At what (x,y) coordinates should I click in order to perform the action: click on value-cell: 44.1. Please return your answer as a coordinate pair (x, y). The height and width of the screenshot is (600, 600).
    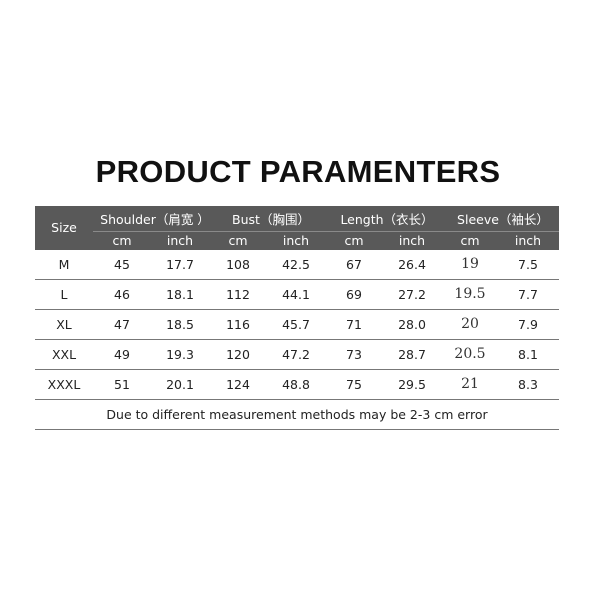
    Looking at the image, I should click on (296, 294).